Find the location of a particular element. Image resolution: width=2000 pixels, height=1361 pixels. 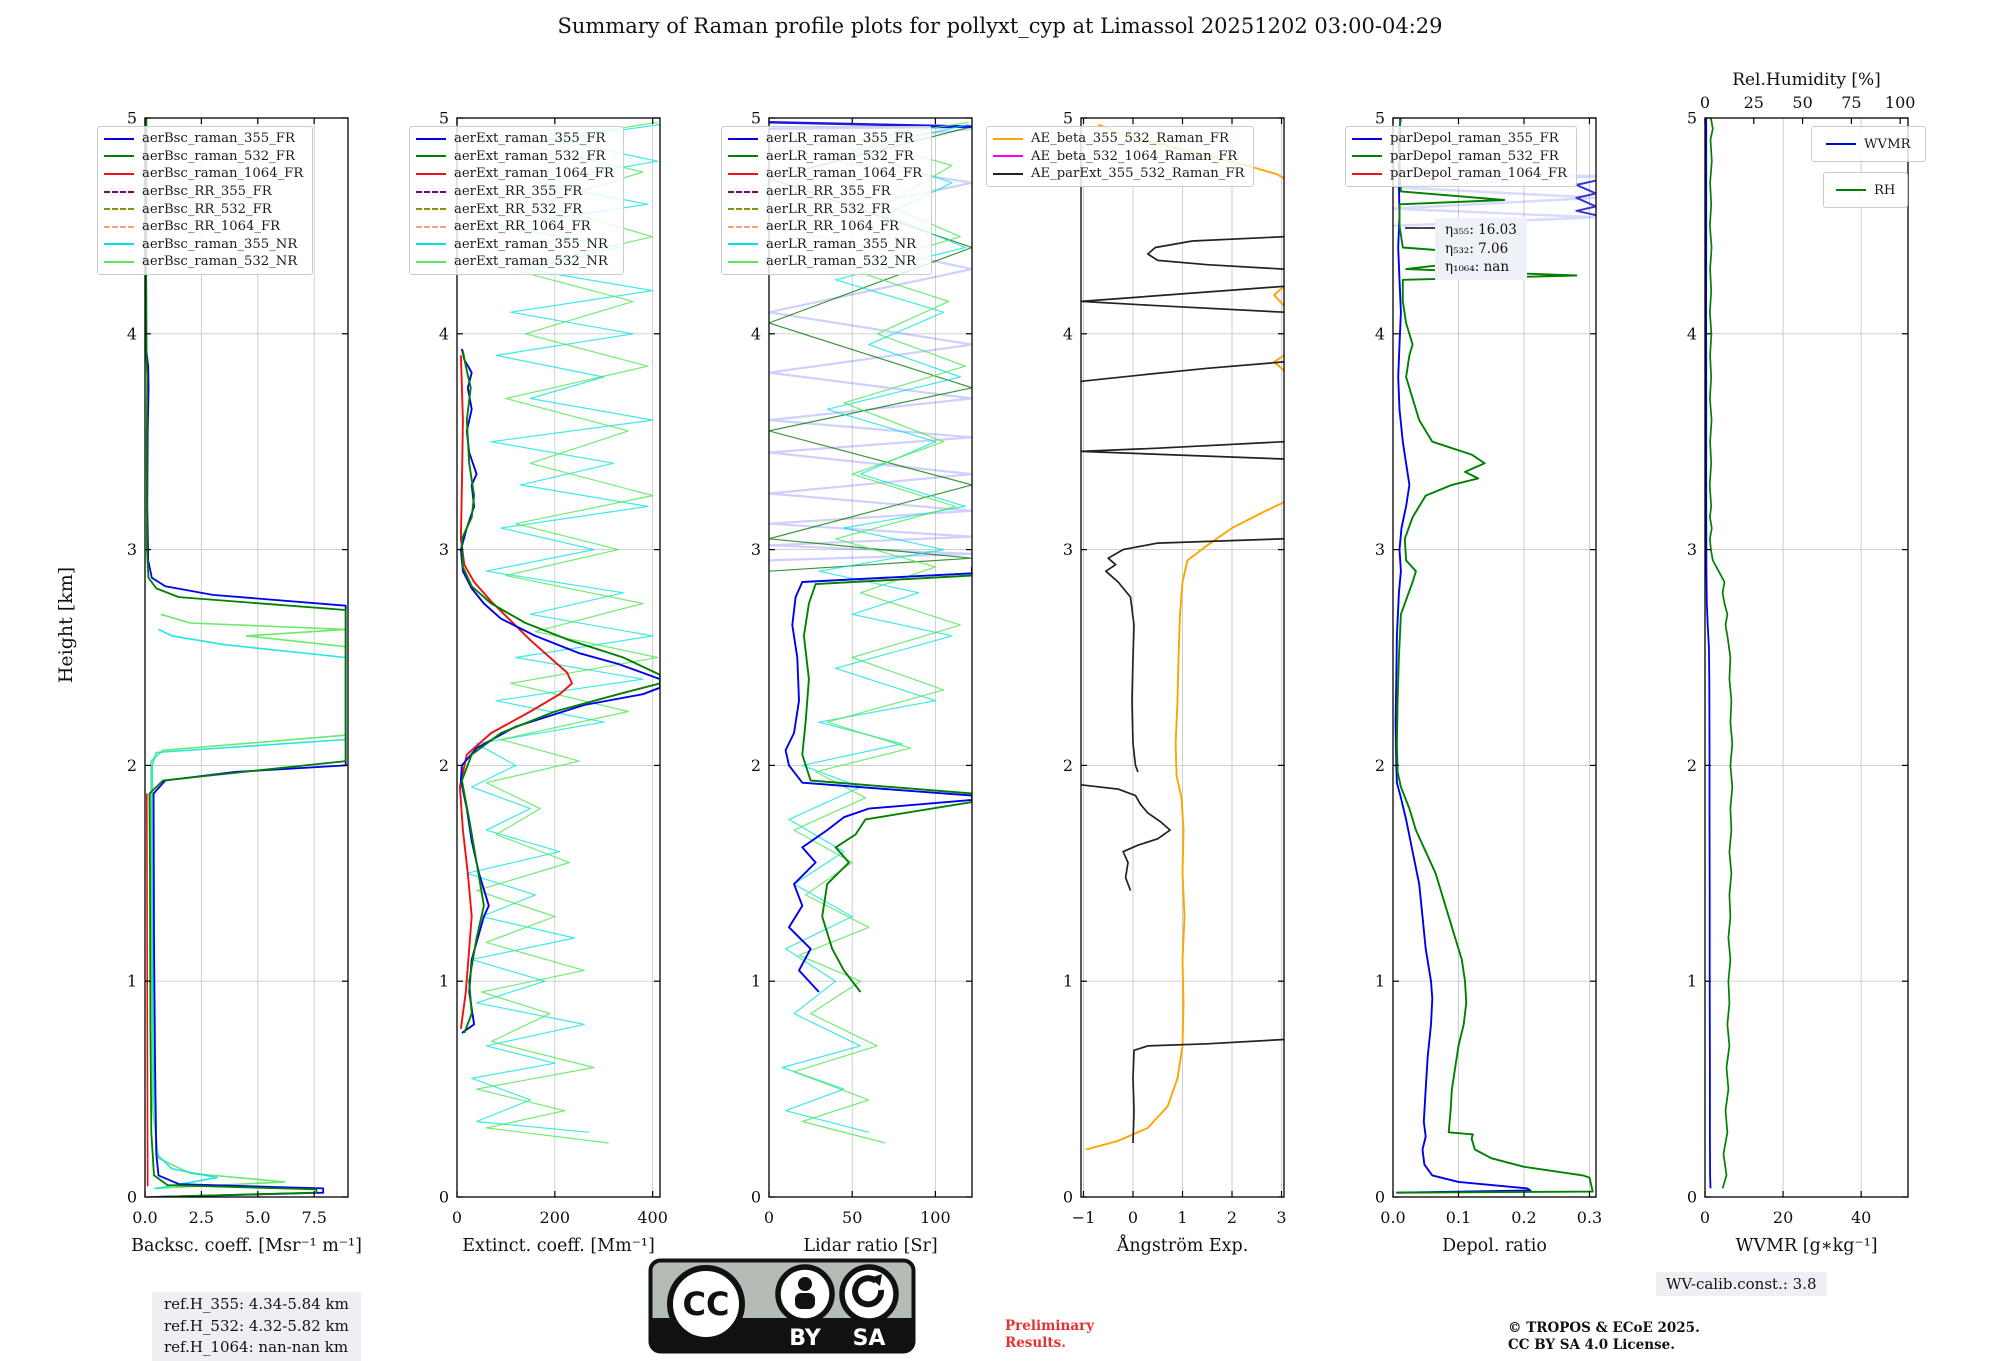

x-tick-label: 0.1 is located at coordinates (1458, 1217).